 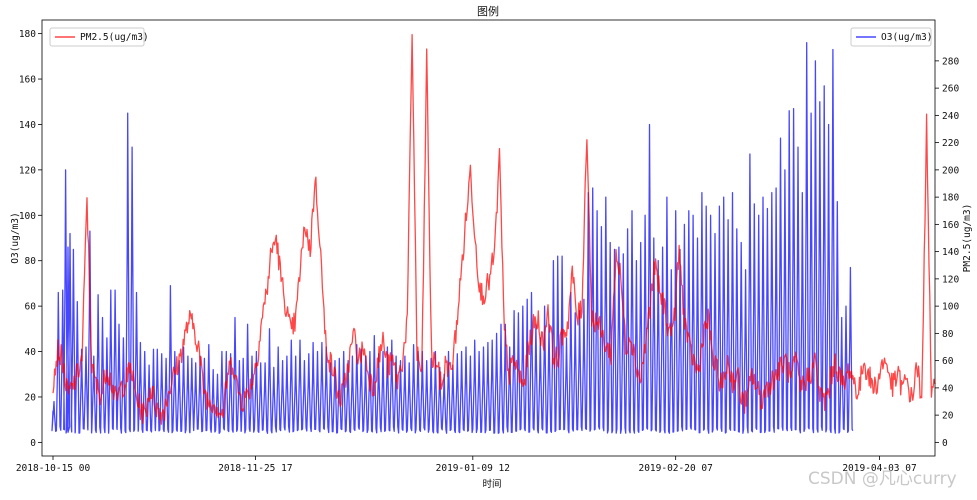 What do you see at coordinates (31, 261) in the screenshot?
I see `y-left-tick-label: 80` at bounding box center [31, 261].